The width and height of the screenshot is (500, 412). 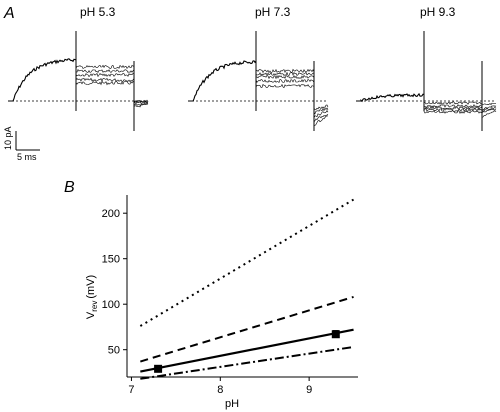 I want to click on scale-bar: 10 pA 5 ms, so click(x=21, y=144).